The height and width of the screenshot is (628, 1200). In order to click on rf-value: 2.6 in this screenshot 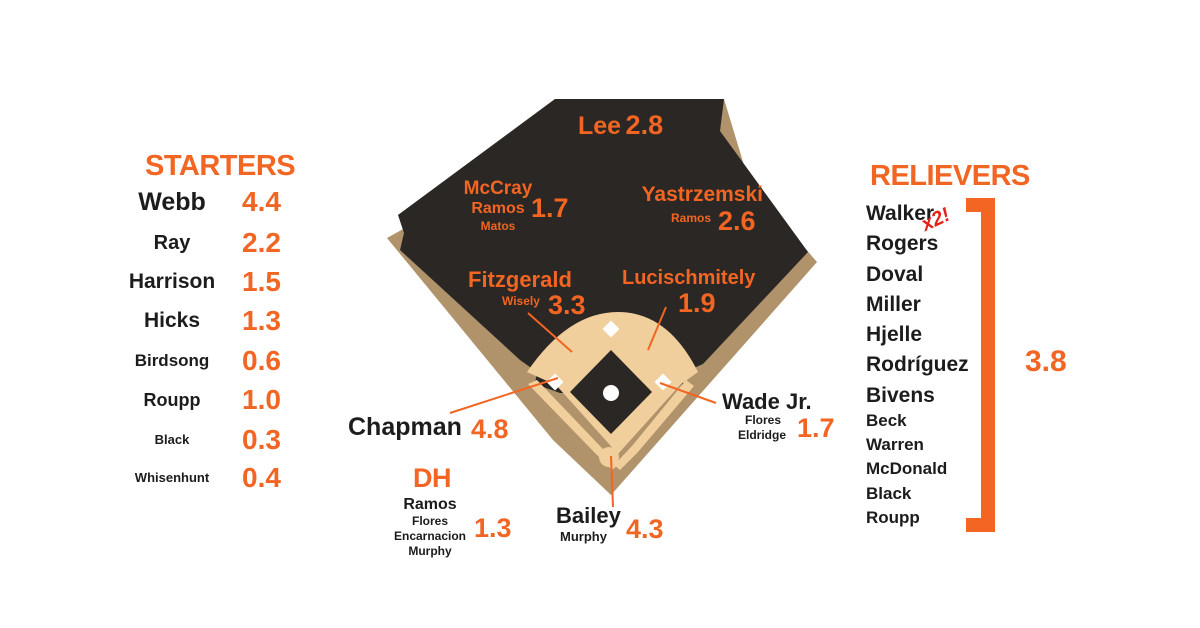, I will do `click(737, 221)`.